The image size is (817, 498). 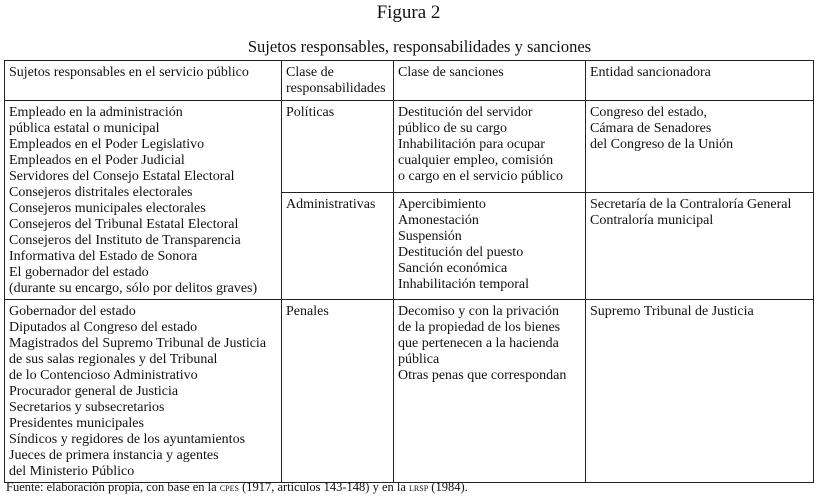 I want to click on cell-line: que pertenecen a la hacienda, so click(x=478, y=343).